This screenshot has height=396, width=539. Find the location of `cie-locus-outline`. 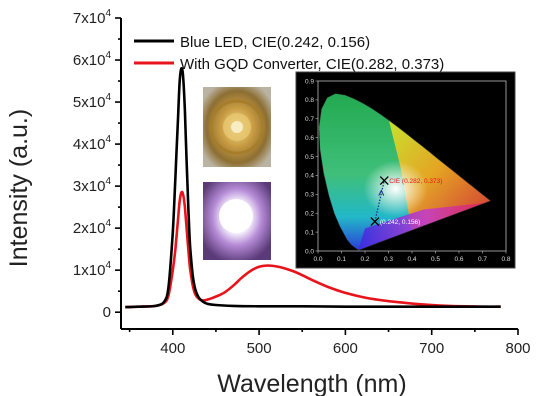

cie-locus-outline is located at coordinates (405, 172).